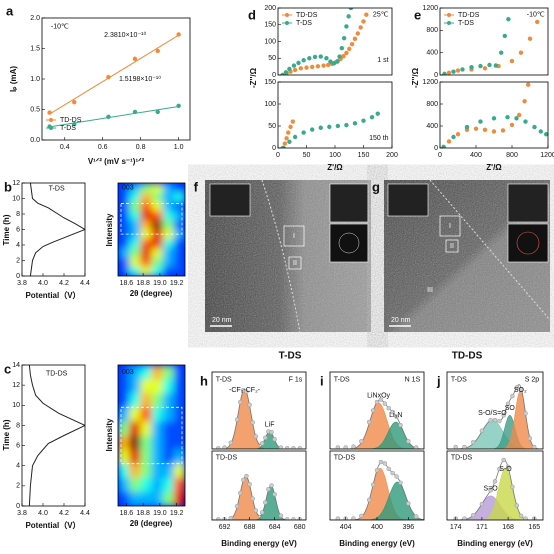  I want to click on annotation: -10℃, so click(536, 15).